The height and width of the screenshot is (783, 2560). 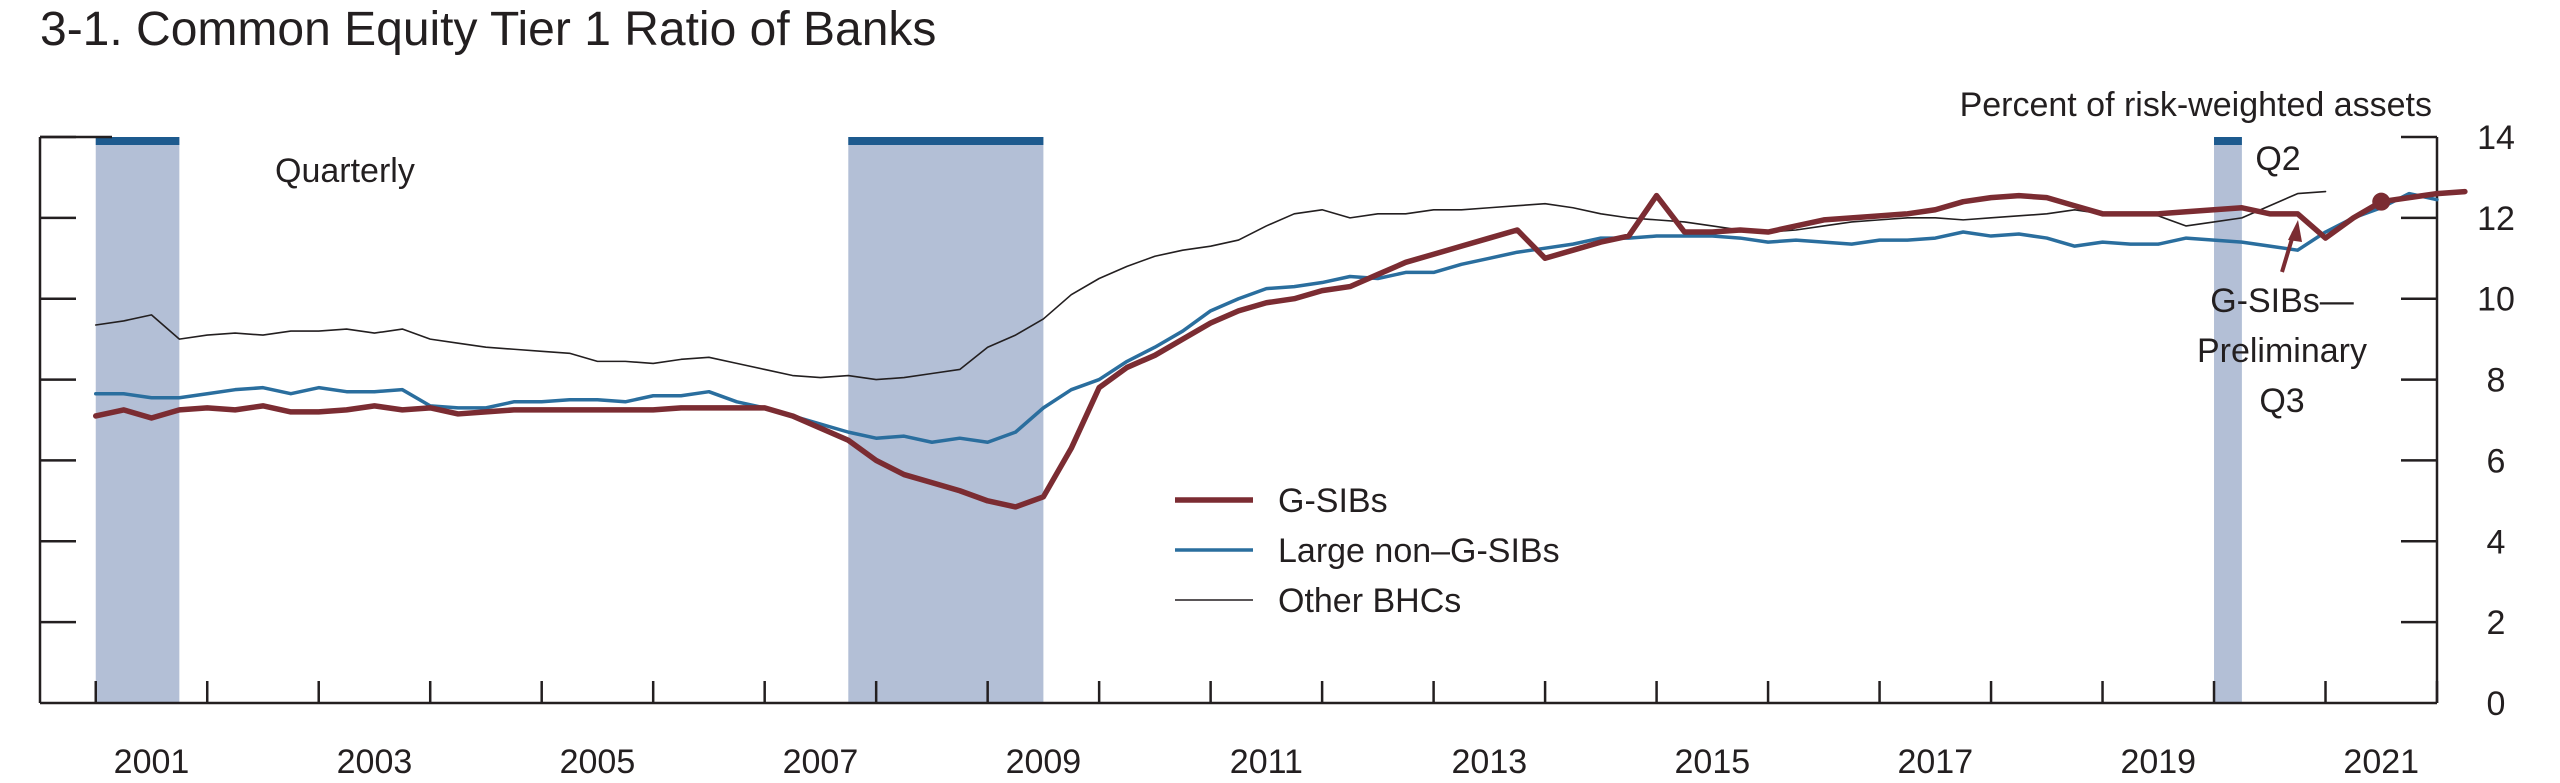 What do you see at coordinates (2277, 159) in the screenshot?
I see `q2-annotation: Q2` at bounding box center [2277, 159].